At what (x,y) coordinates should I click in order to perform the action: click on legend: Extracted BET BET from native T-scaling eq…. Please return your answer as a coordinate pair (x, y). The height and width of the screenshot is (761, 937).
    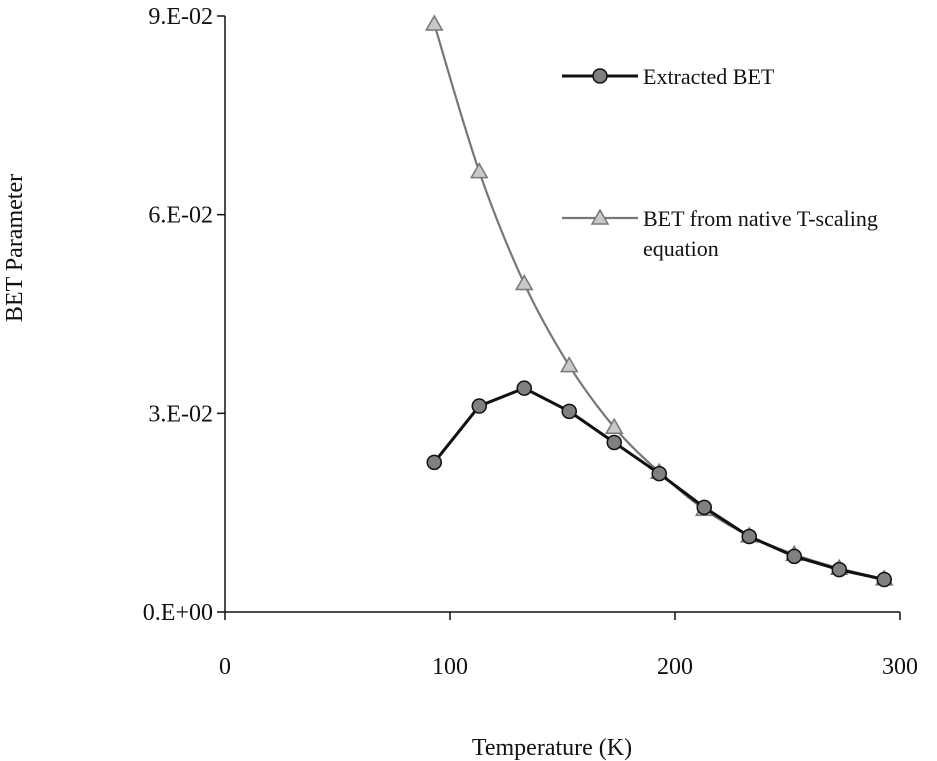
    Looking at the image, I should click on (720, 162).